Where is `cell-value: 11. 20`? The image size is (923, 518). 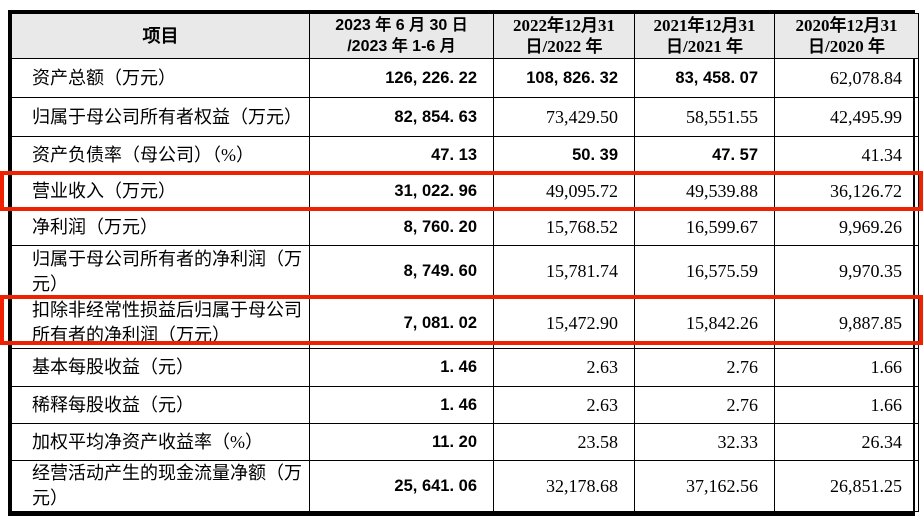
cell-value: 11. 20 is located at coordinates (401, 442).